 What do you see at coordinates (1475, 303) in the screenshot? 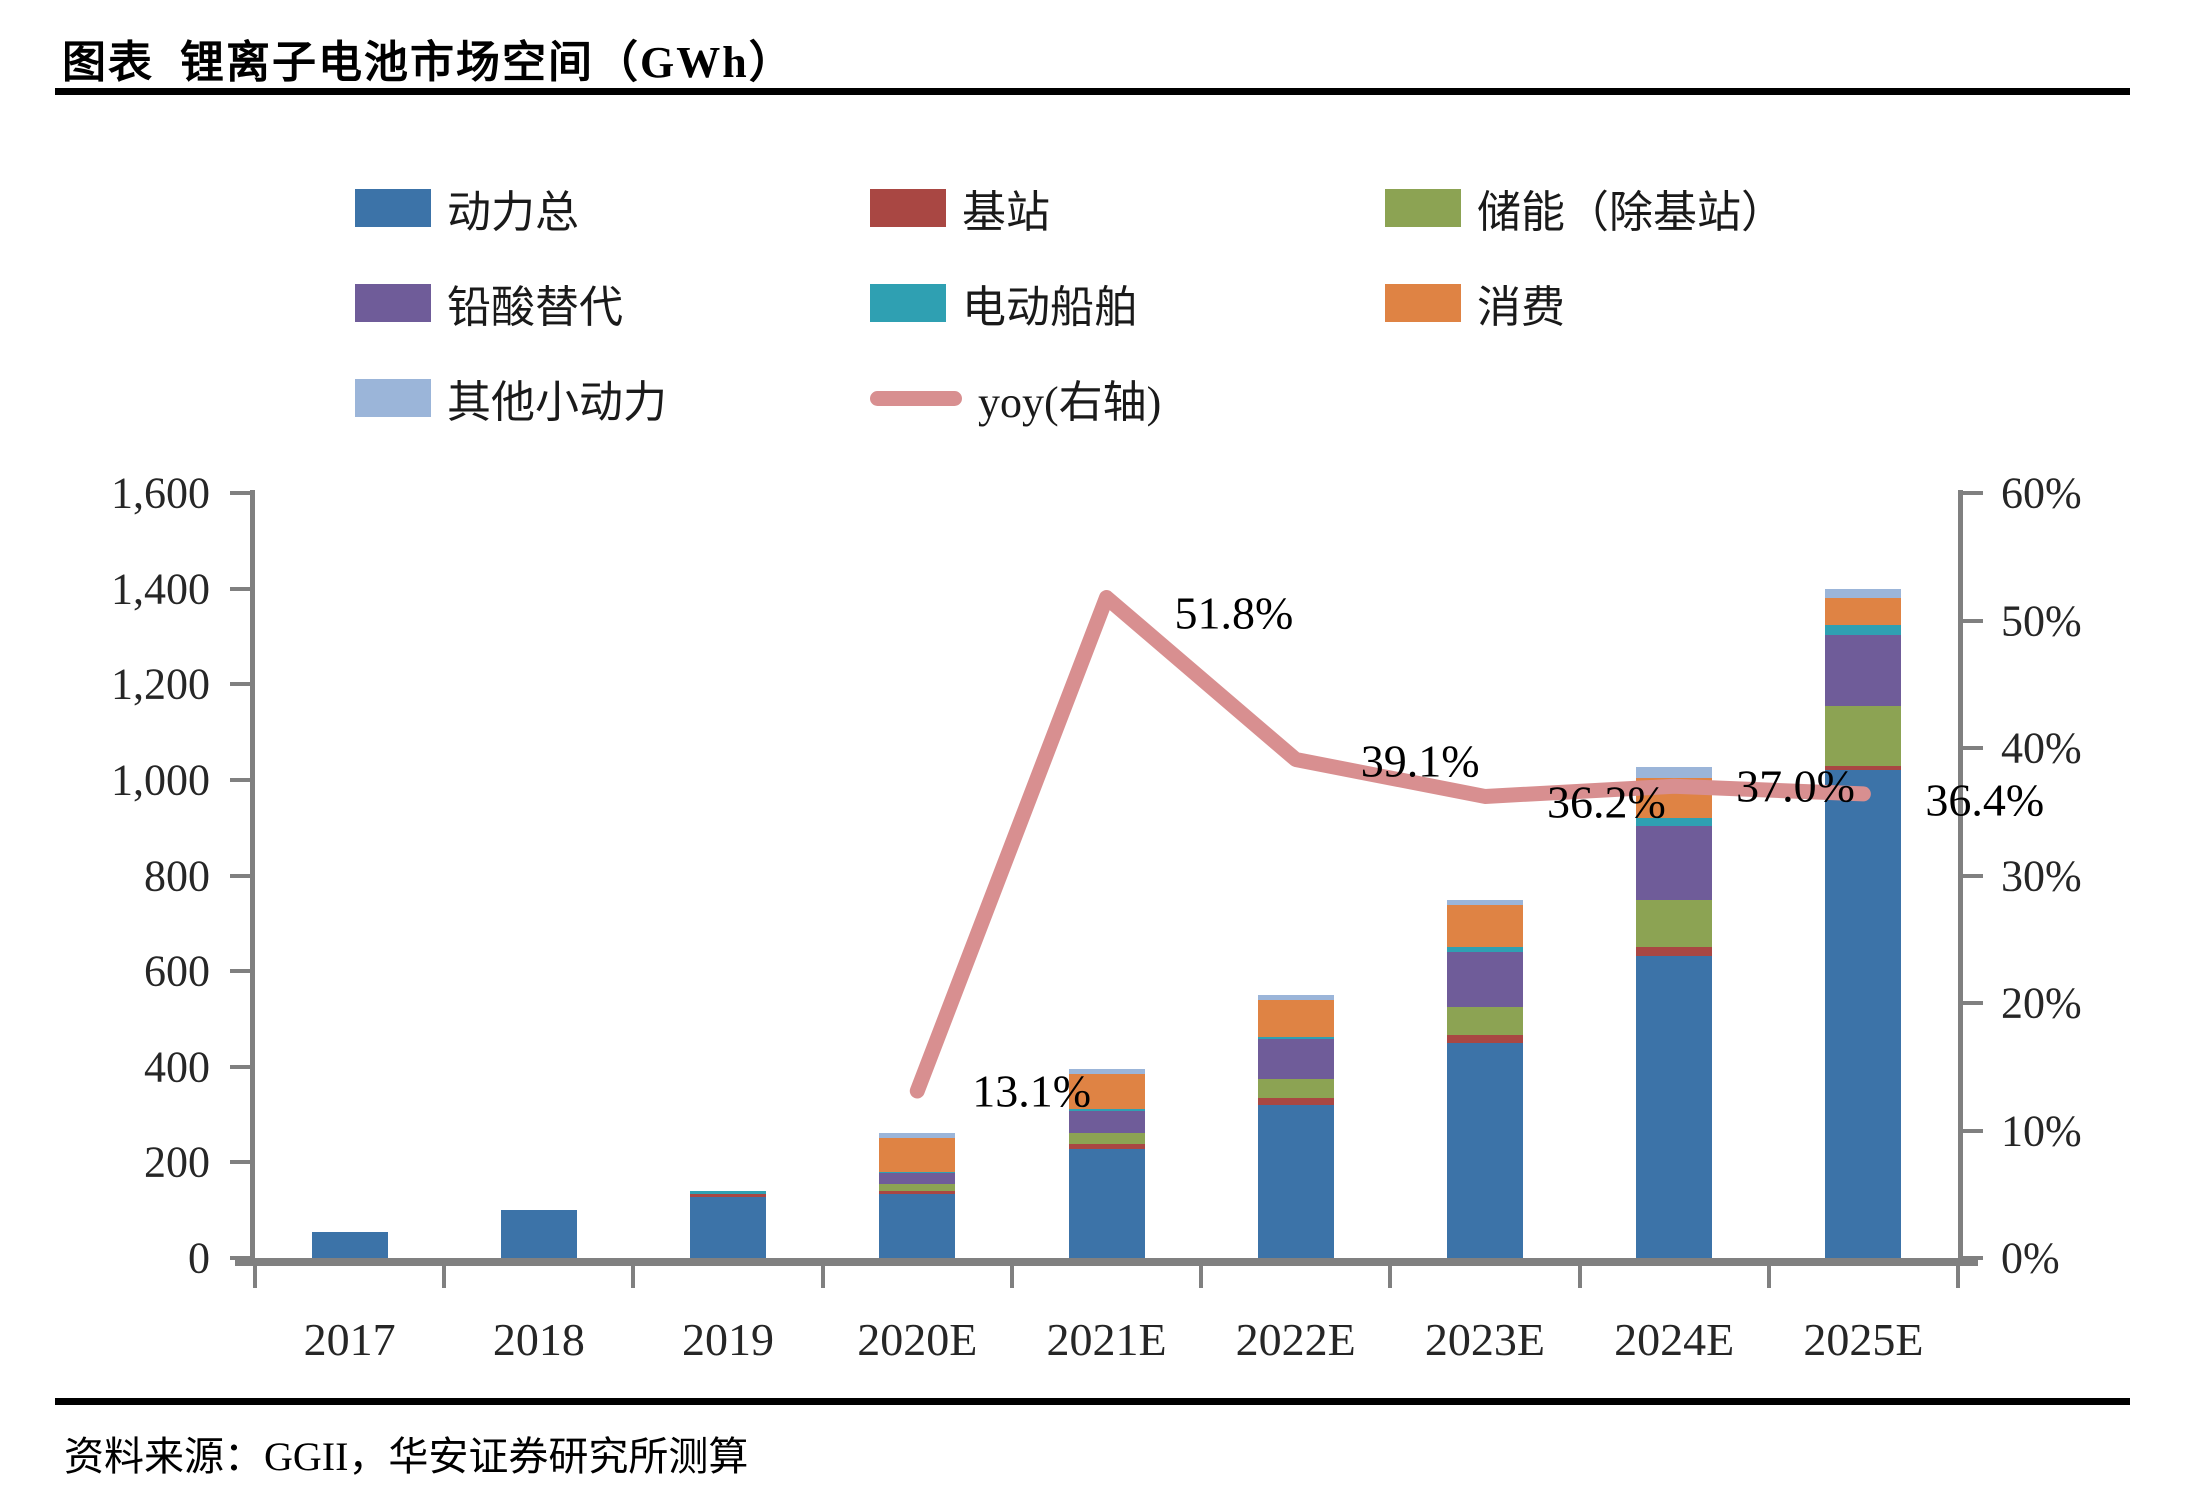
I see `legend-item-6: 消费` at bounding box center [1475, 303].